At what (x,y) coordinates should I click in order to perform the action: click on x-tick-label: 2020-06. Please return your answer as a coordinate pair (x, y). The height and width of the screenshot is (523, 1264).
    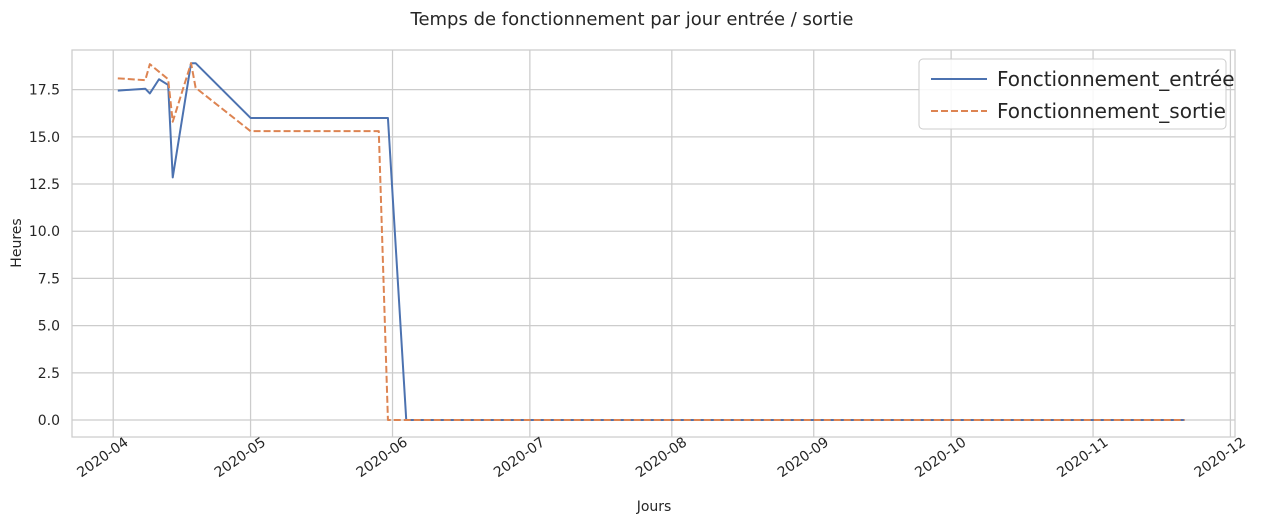
    Looking at the image, I should click on (382, 457).